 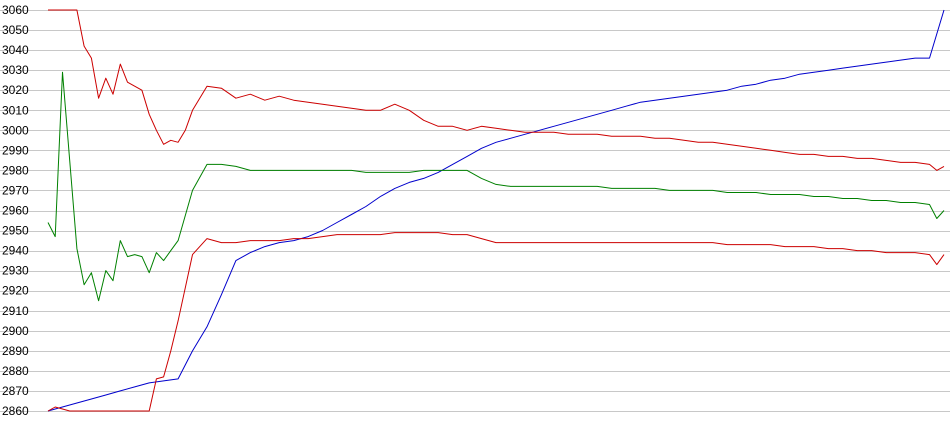 What do you see at coordinates (15, 70) in the screenshot?
I see `y-tick-label: 3030` at bounding box center [15, 70].